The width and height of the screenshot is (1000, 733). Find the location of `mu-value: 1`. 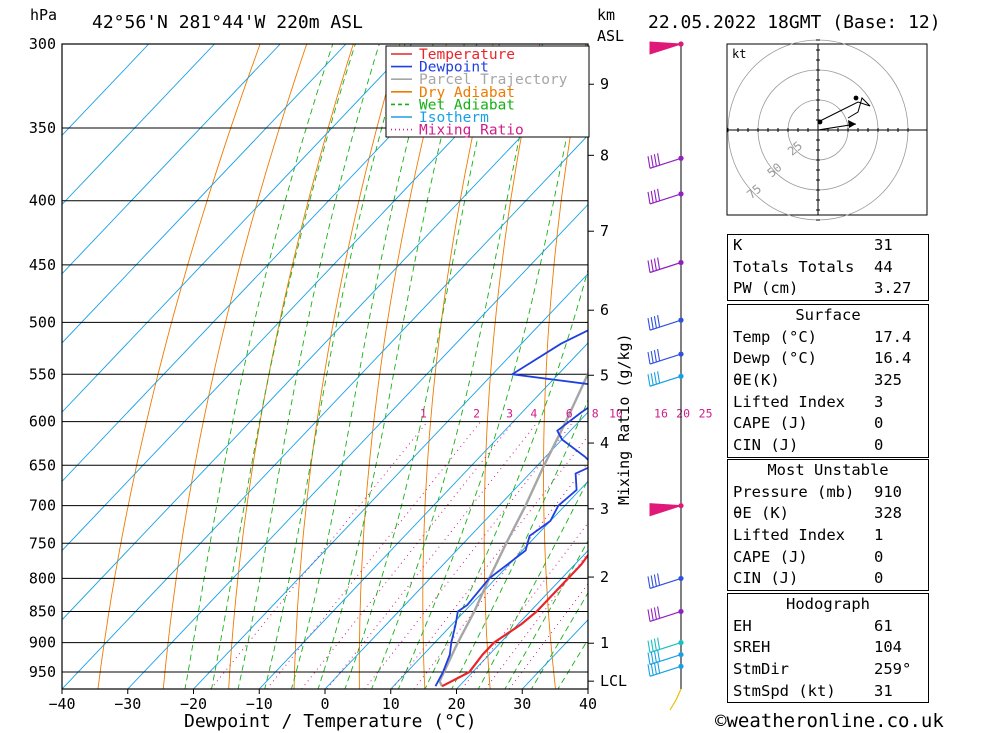

mu-value: 1 is located at coordinates (879, 535).